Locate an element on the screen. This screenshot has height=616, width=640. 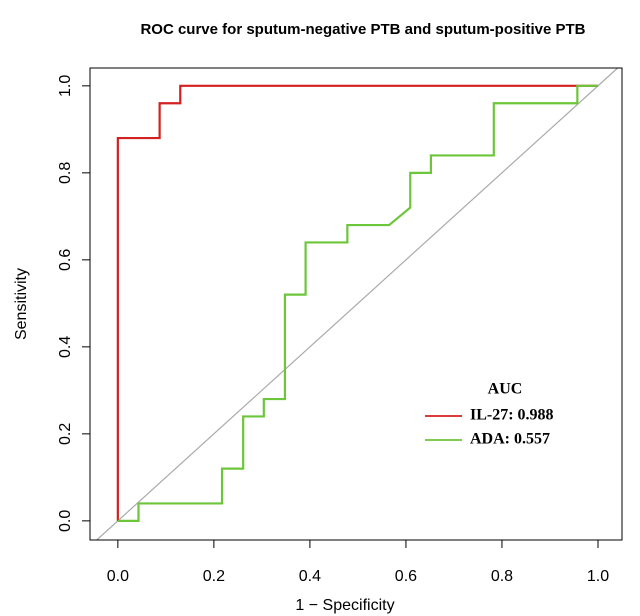
legend-label: ADA: 0.557 is located at coordinates (510, 439).